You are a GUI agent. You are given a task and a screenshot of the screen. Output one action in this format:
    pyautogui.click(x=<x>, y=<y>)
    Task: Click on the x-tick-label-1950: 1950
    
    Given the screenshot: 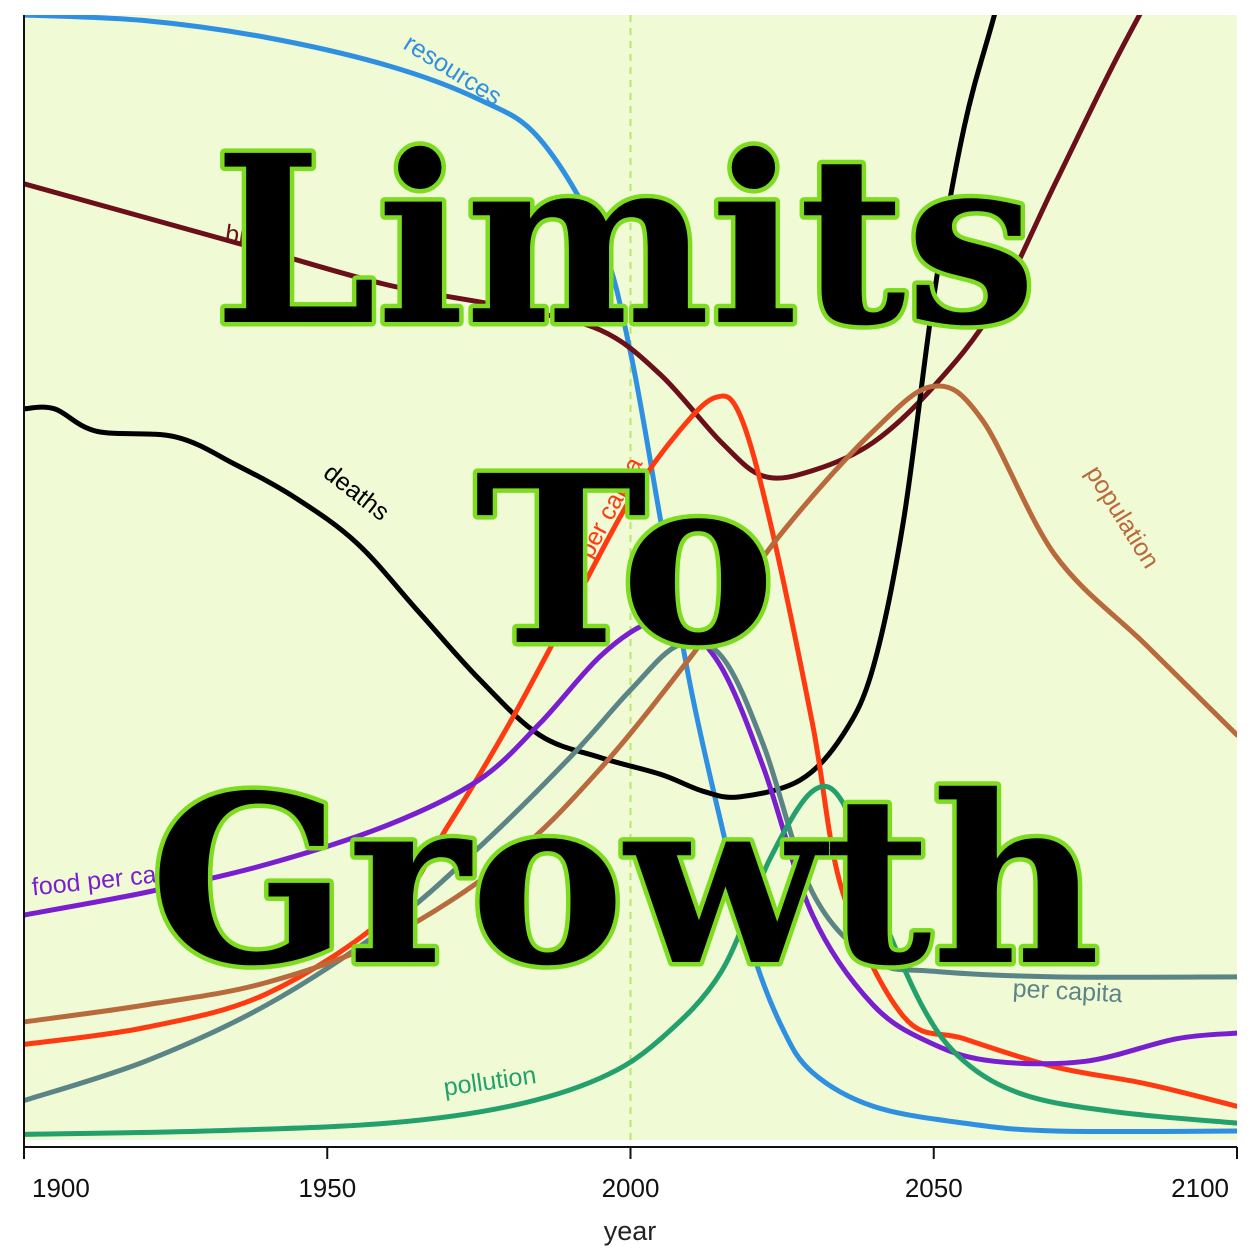 What is the action you would take?
    pyautogui.click(x=327, y=1188)
    